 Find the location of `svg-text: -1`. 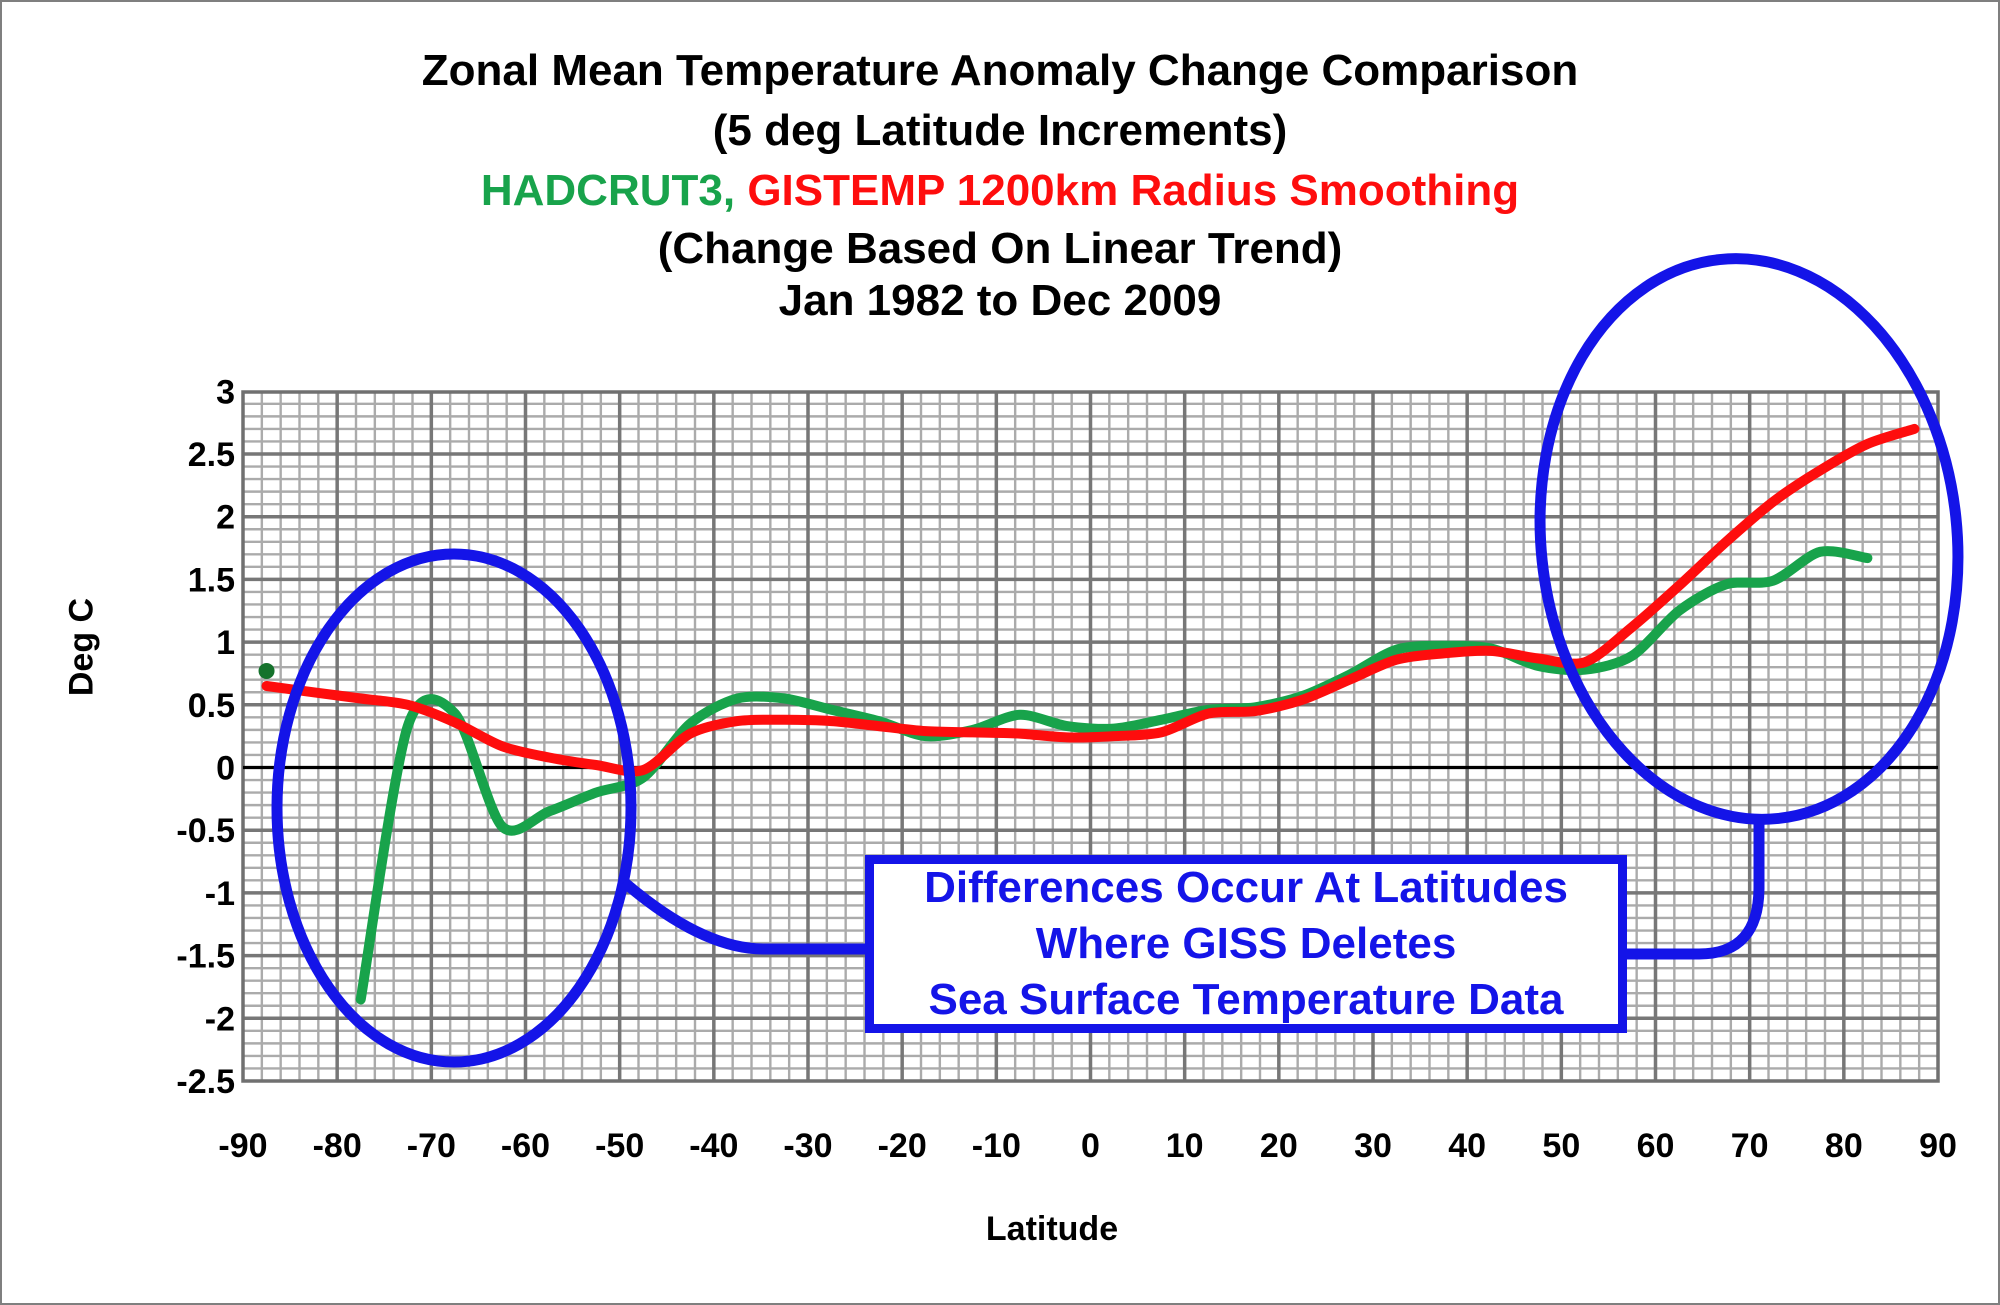

svg-text: -1 is located at coordinates (220, 894).